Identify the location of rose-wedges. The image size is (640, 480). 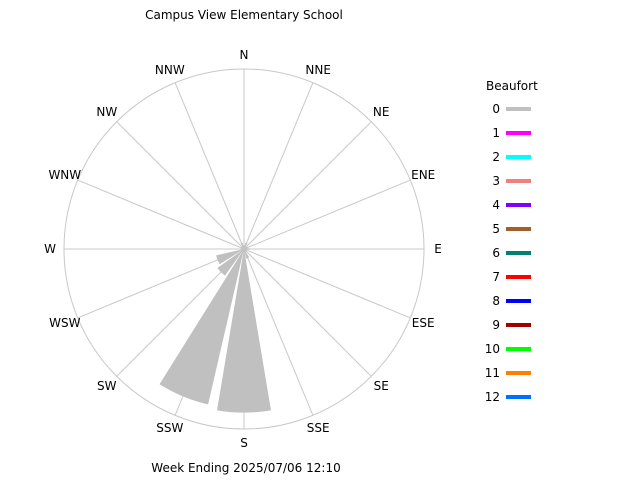
(215, 327).